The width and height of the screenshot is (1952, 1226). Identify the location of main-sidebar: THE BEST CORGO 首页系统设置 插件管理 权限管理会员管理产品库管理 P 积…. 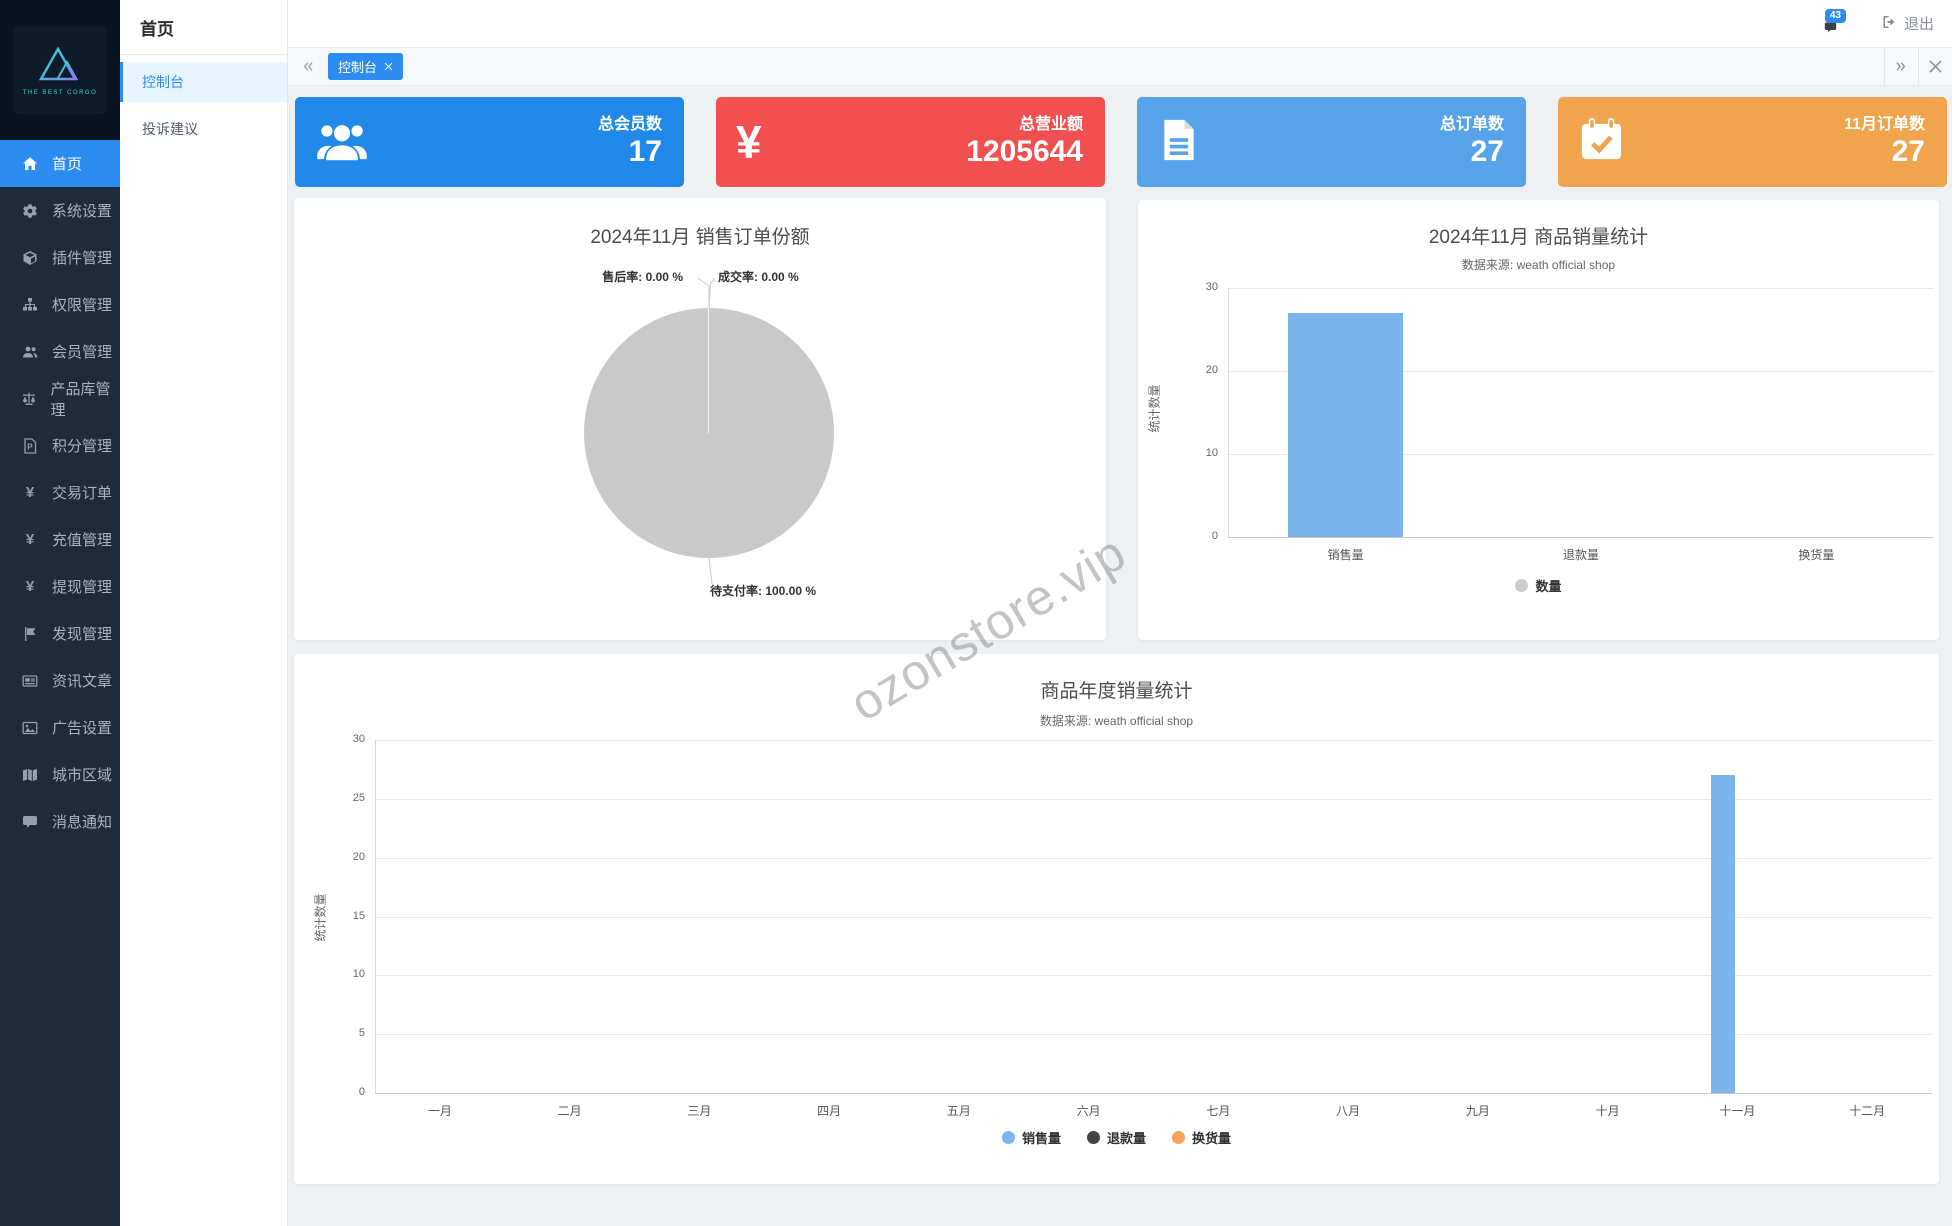
(60, 613).